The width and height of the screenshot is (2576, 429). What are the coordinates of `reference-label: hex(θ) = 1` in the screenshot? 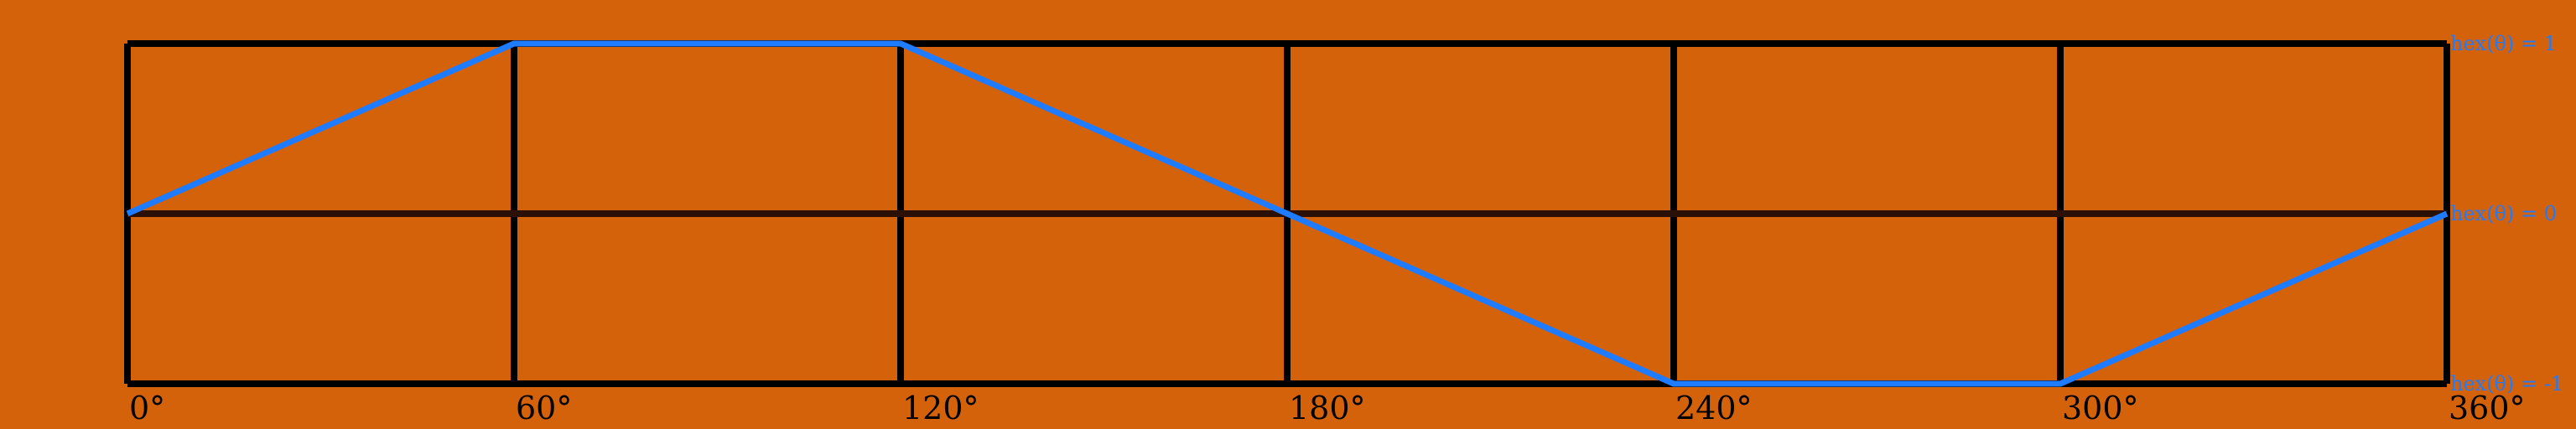 It's located at (2503, 43).